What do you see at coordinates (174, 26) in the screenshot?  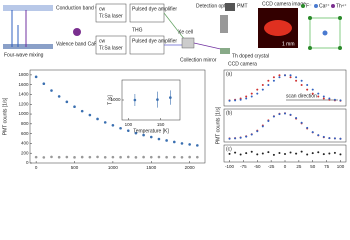 I see `beam` at bounding box center [174, 26].